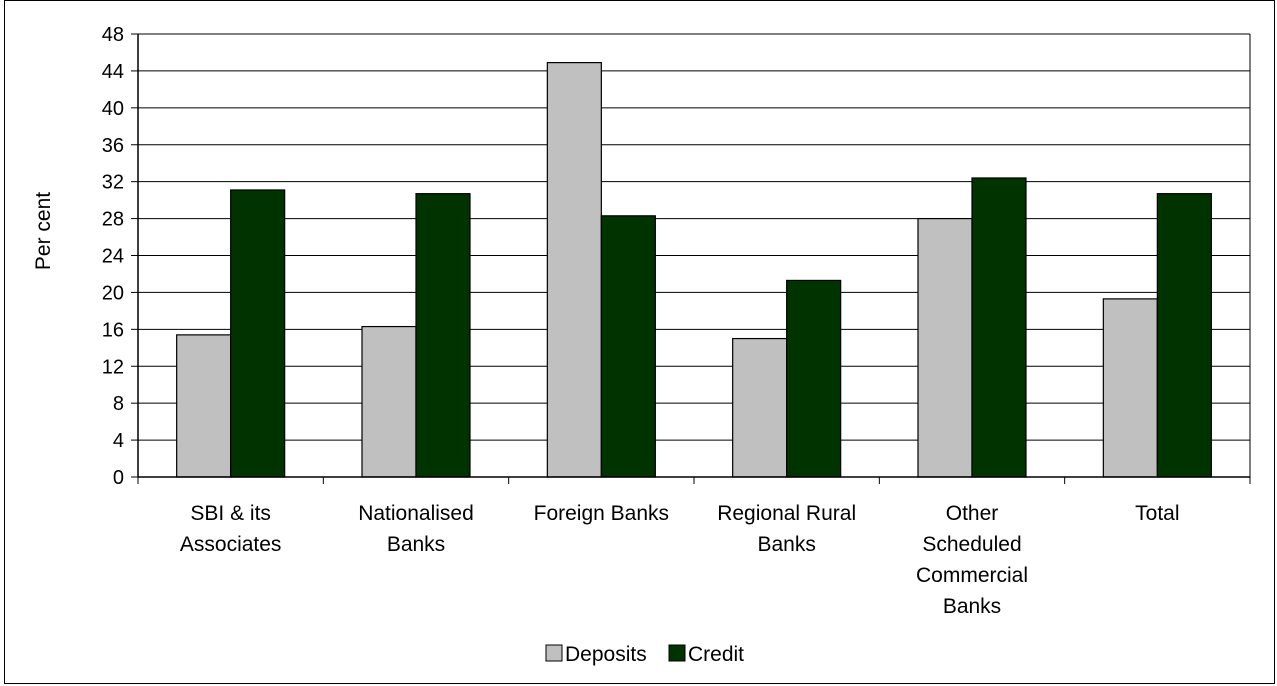 The width and height of the screenshot is (1277, 686). What do you see at coordinates (43, 231) in the screenshot?
I see `y-axis-title: Per cent` at bounding box center [43, 231].